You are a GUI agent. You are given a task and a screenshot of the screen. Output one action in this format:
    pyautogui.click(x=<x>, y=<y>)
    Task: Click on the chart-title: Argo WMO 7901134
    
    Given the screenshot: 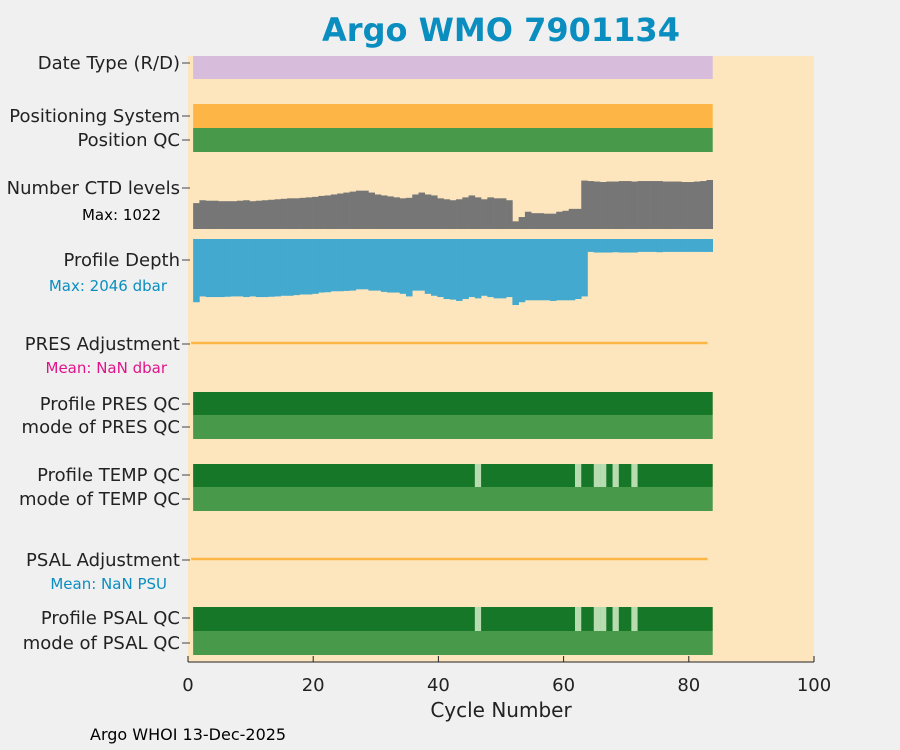 What is the action you would take?
    pyautogui.click(x=501, y=30)
    